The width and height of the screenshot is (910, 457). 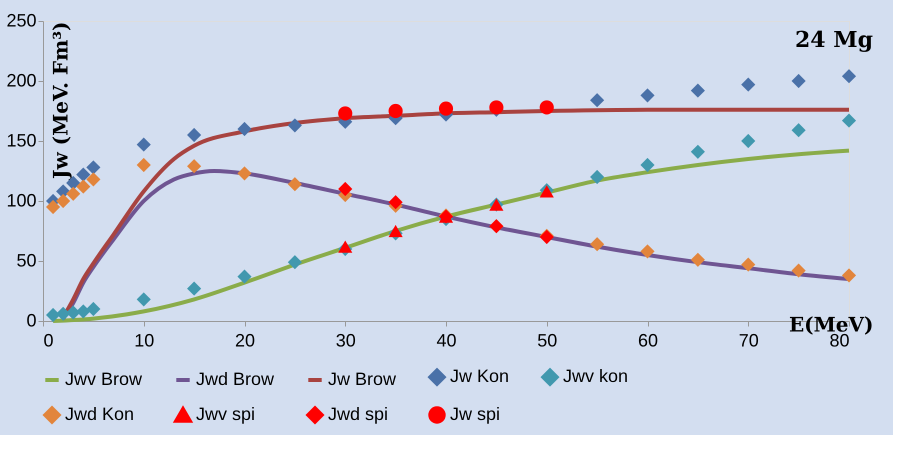 What do you see at coordinates (226, 414) in the screenshot?
I see `legend-label: Jwv spi` at bounding box center [226, 414].